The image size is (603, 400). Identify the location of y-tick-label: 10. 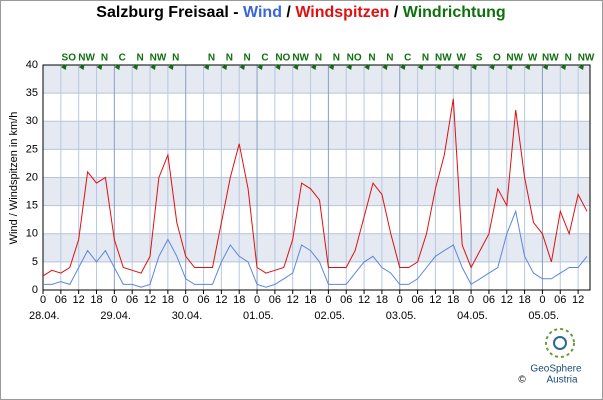
(32, 234).